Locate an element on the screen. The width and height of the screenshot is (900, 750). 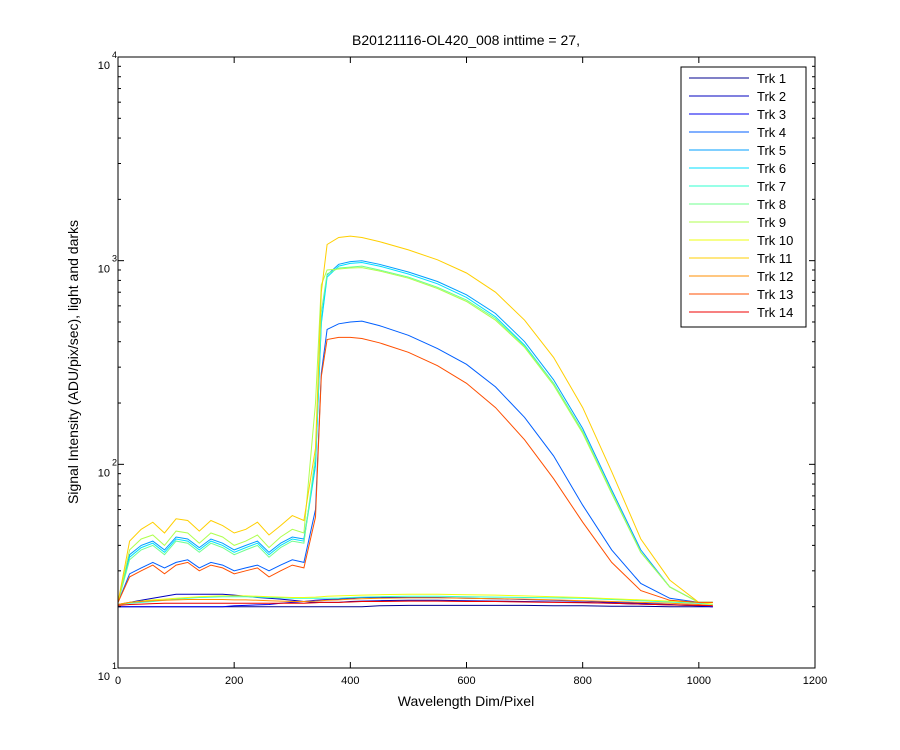
legend-box is located at coordinates (743, 197).